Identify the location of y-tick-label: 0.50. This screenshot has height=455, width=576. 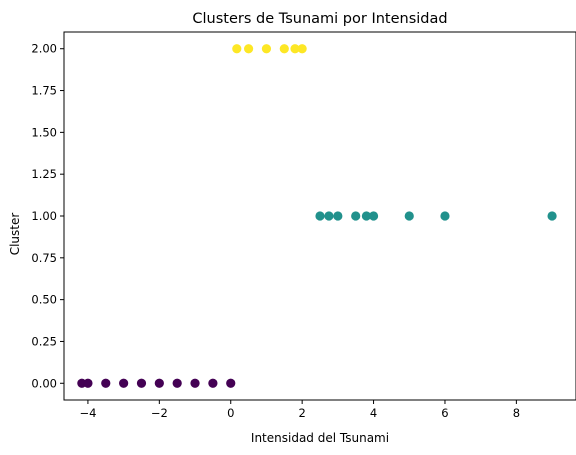
(44, 300).